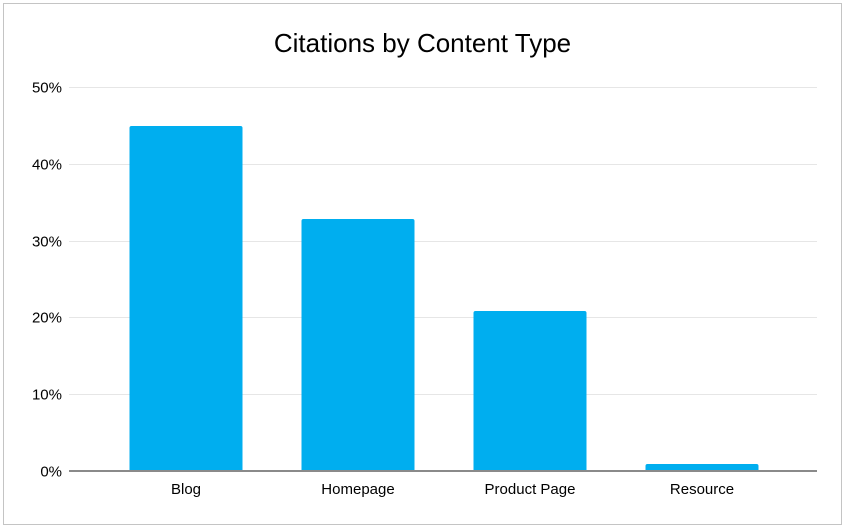  What do you see at coordinates (46, 165) in the screenshot?
I see `y-tick-label-40: 40%` at bounding box center [46, 165].